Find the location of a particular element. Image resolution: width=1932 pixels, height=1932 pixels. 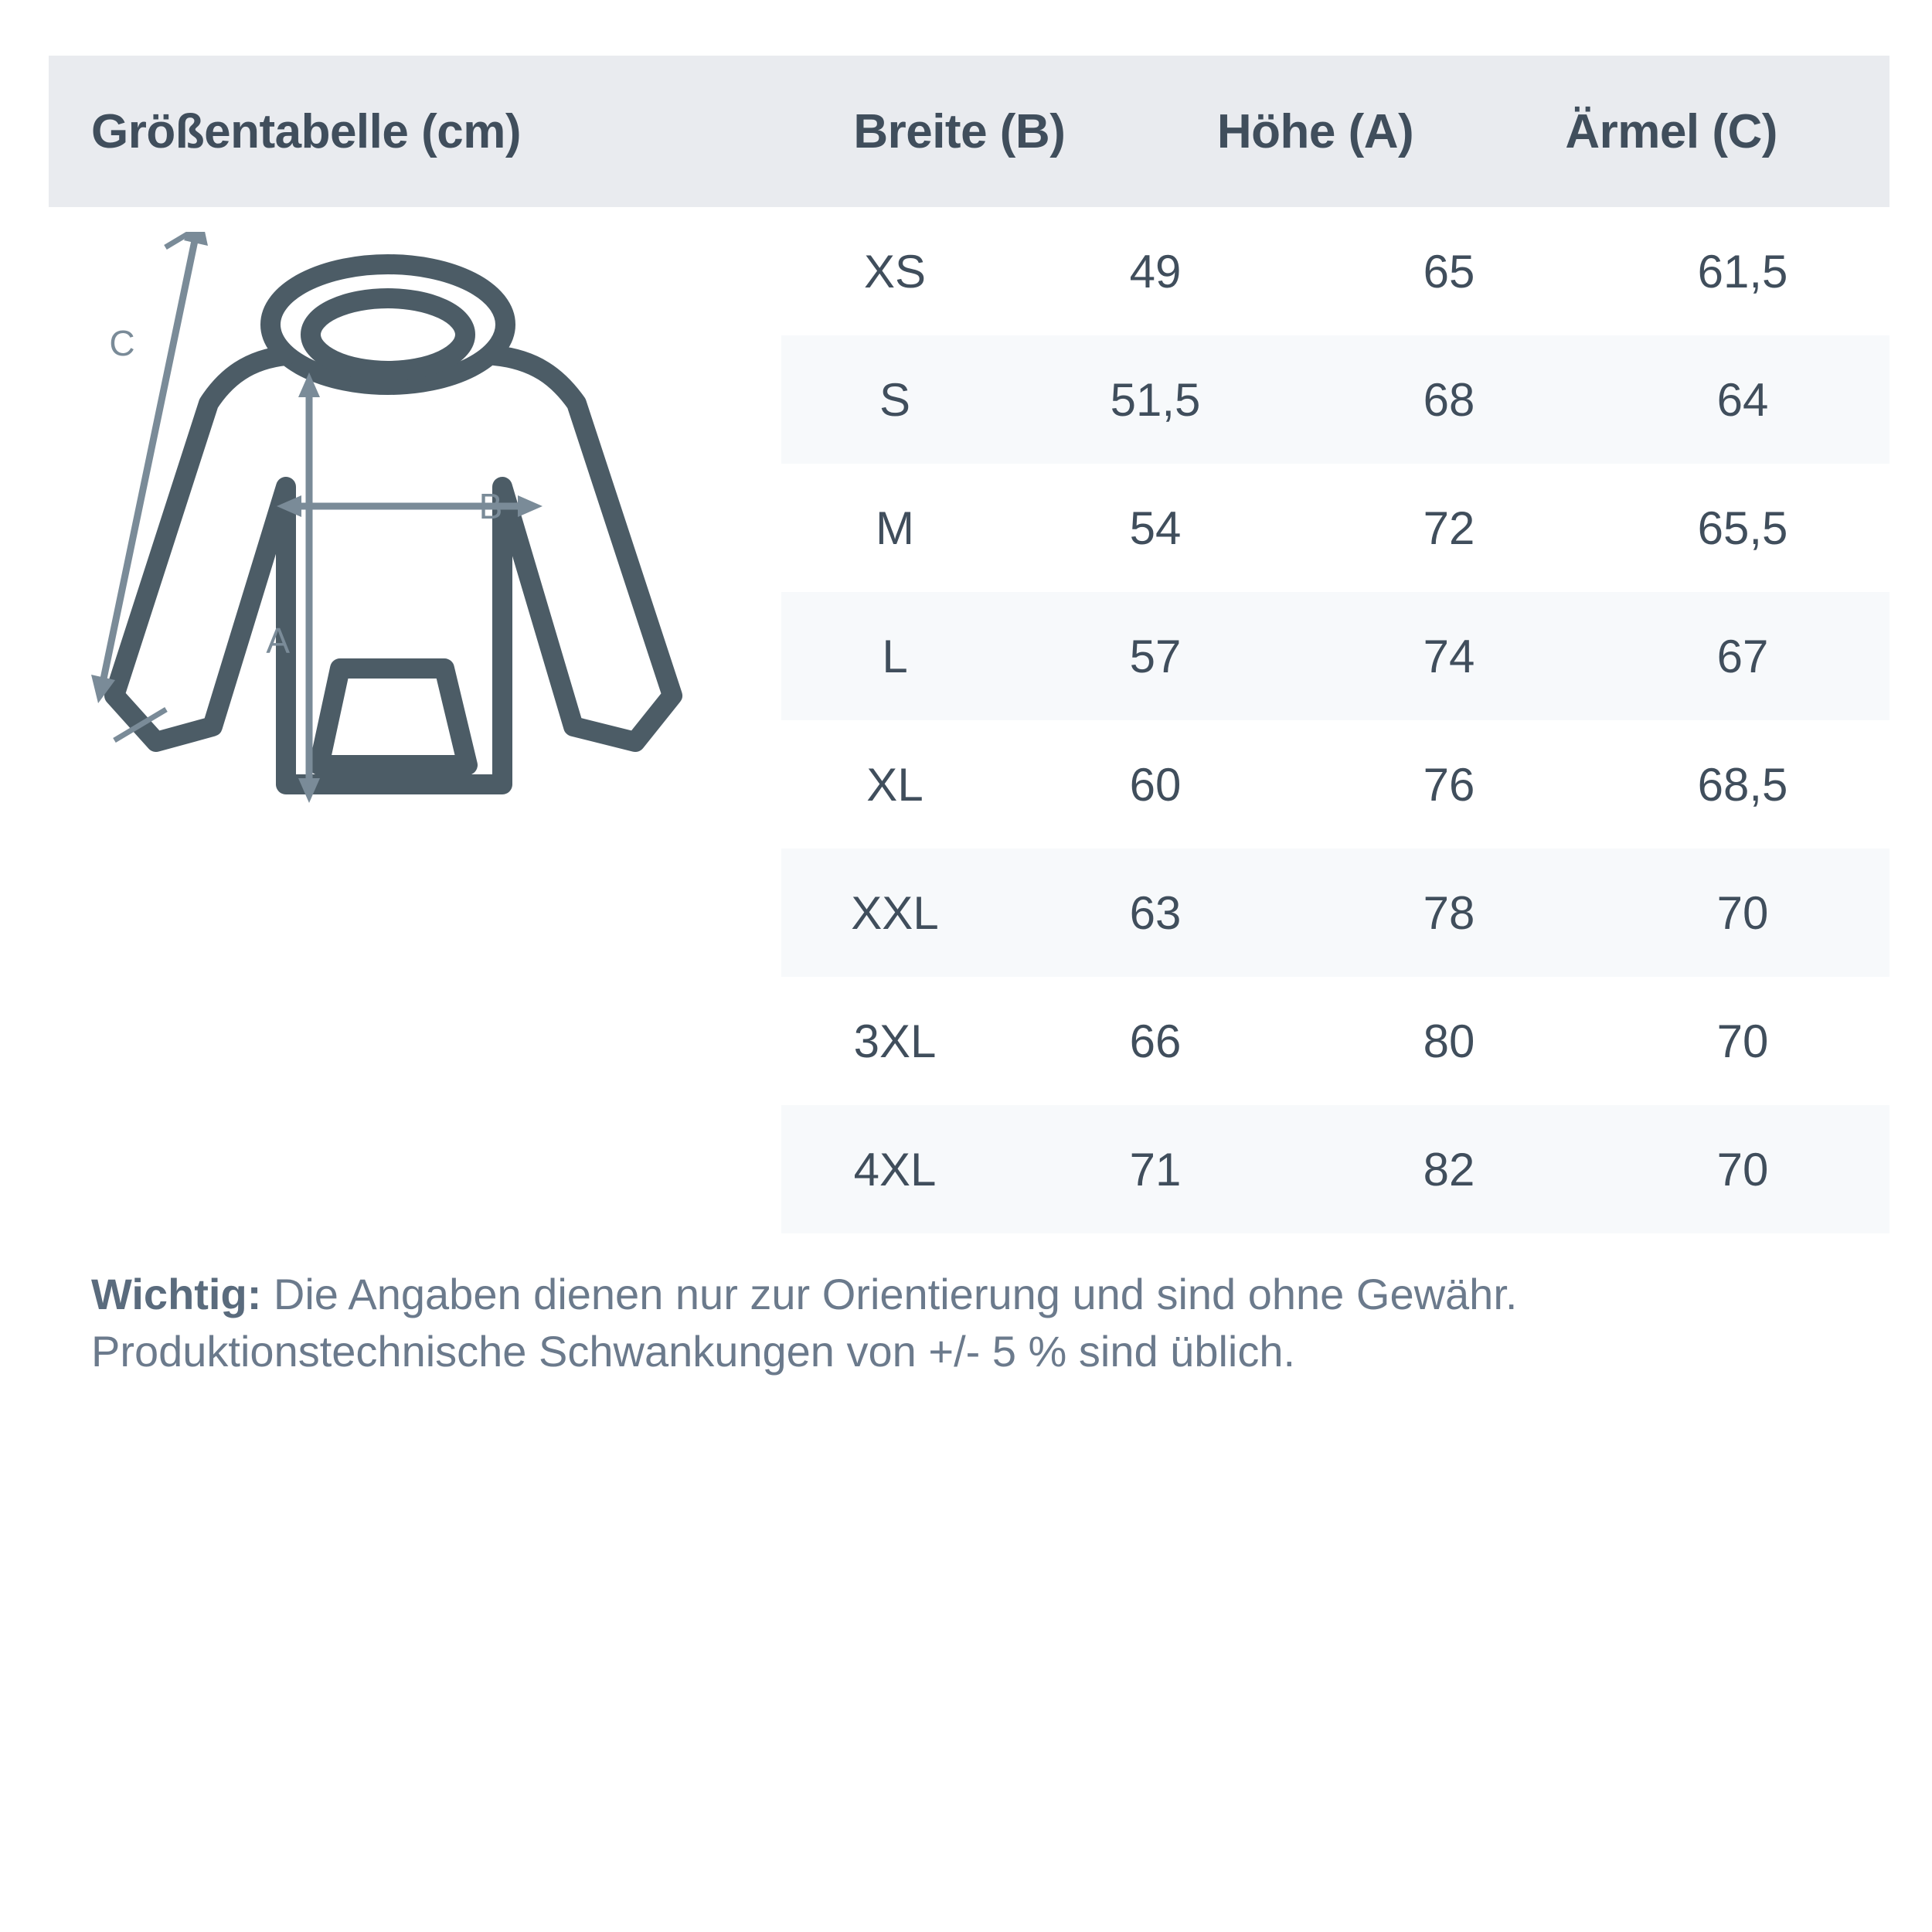

hoodie-icon is located at coordinates (393, 524).